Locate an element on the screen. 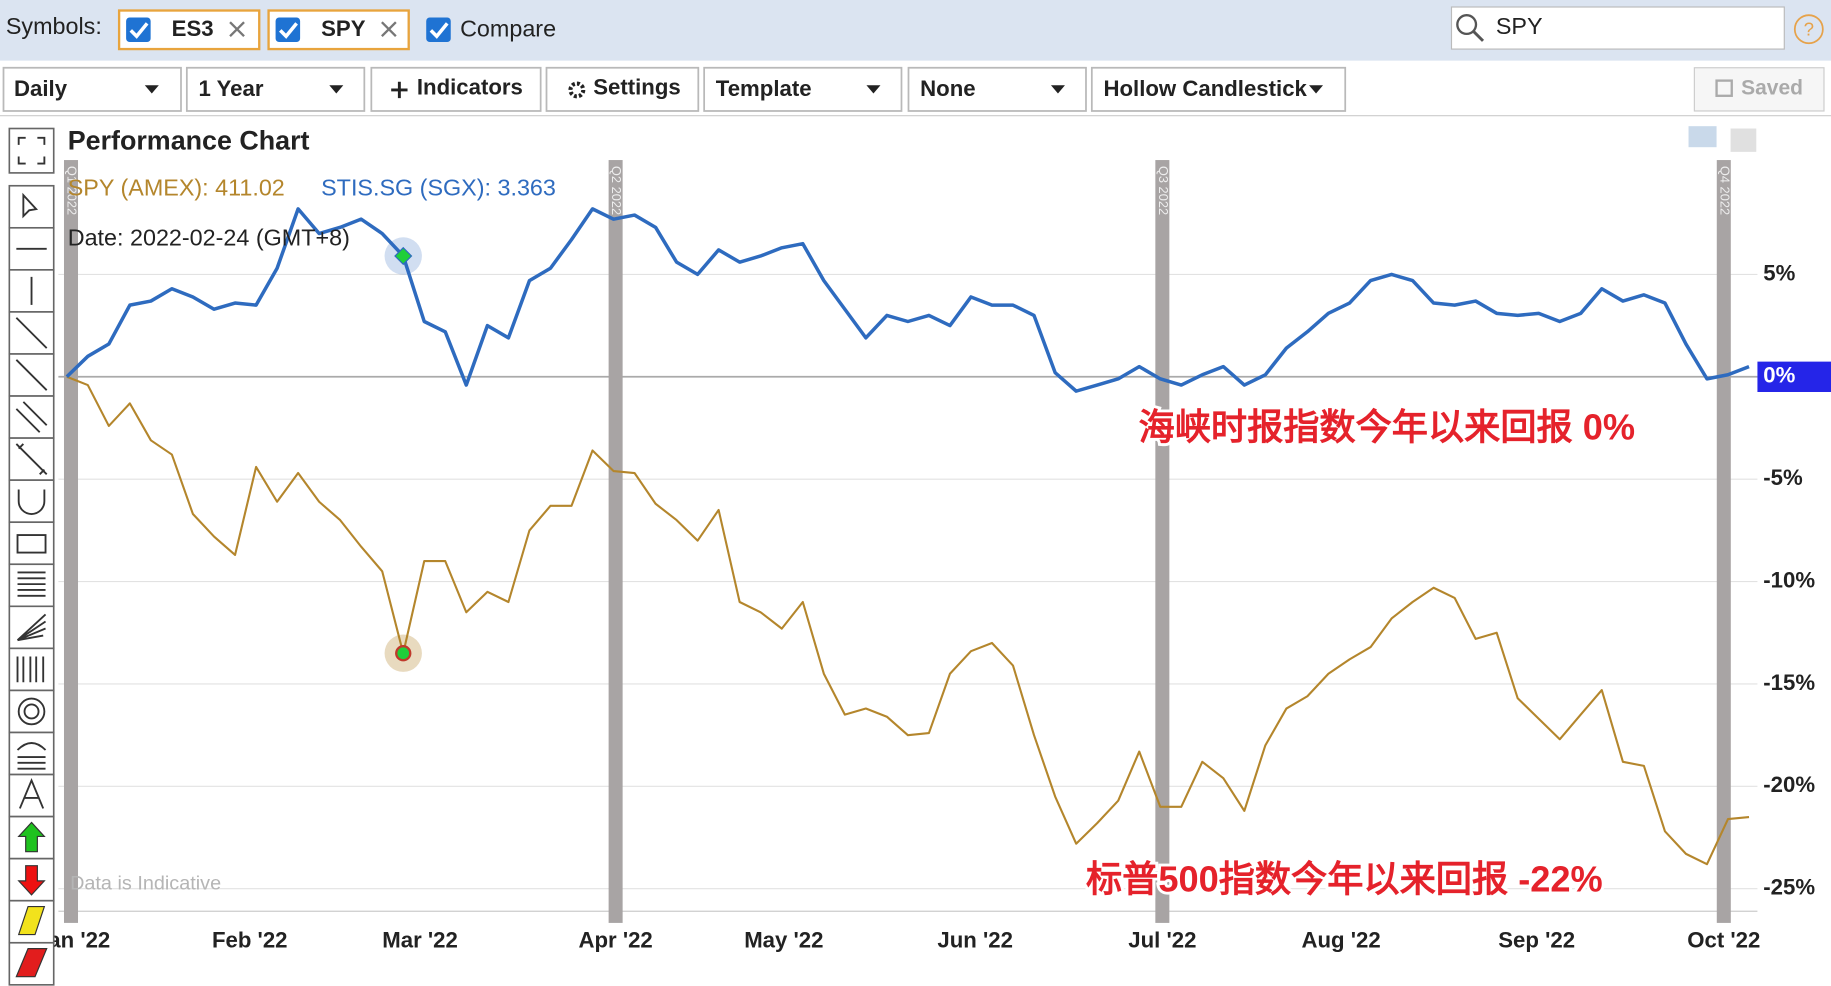  button-text: Daily is located at coordinates (41, 88).